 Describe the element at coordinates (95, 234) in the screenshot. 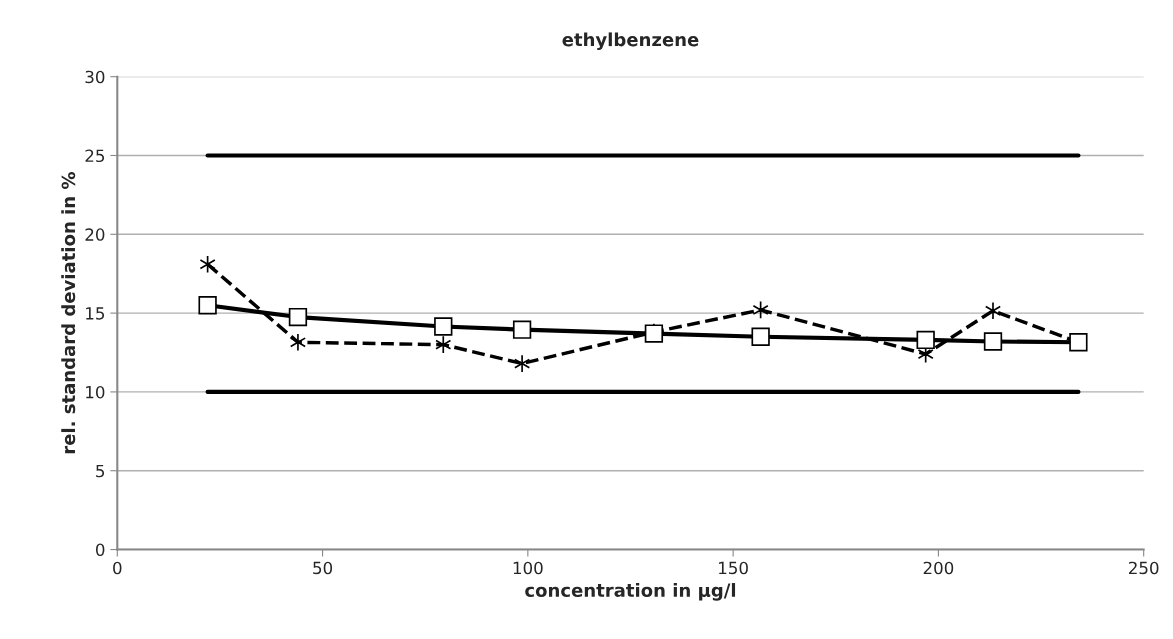

I see `y-tick-label: 20` at that location.